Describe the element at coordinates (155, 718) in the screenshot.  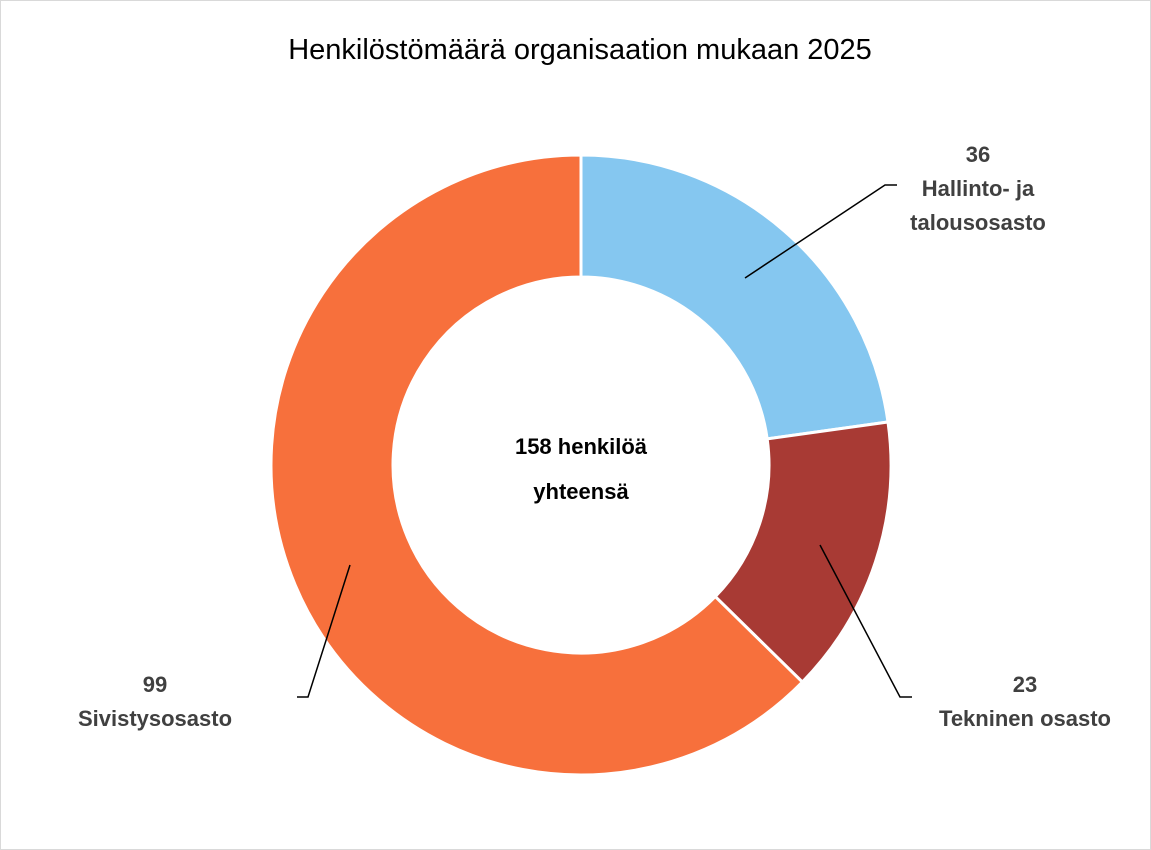
I see `category-label: Sivistysosasto` at that location.